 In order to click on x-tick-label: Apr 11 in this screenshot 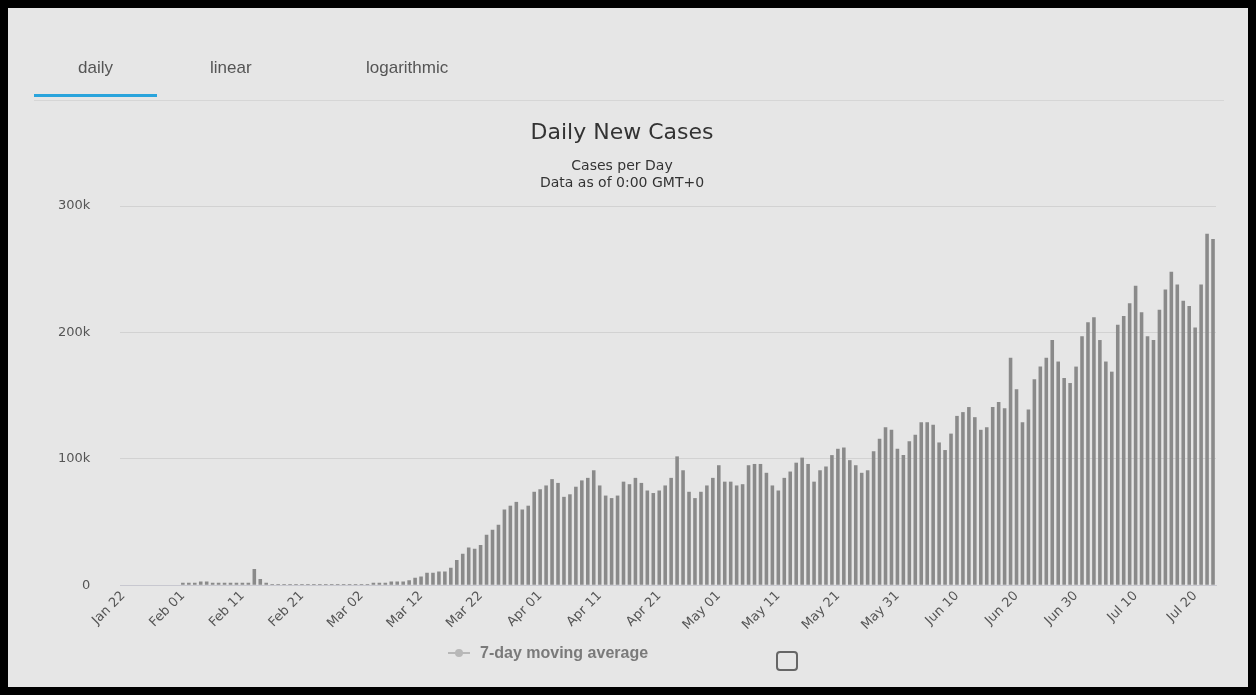, I will do `click(584, 608)`.